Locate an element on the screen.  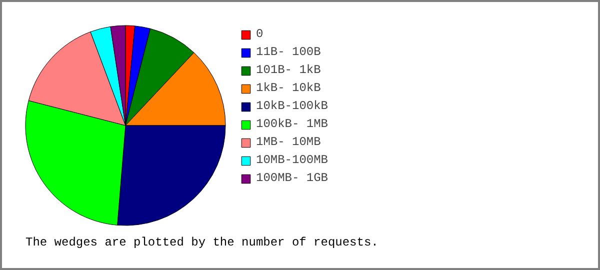
text: The wedges are plotted by the number of requests. is located at coordinates (202, 243).